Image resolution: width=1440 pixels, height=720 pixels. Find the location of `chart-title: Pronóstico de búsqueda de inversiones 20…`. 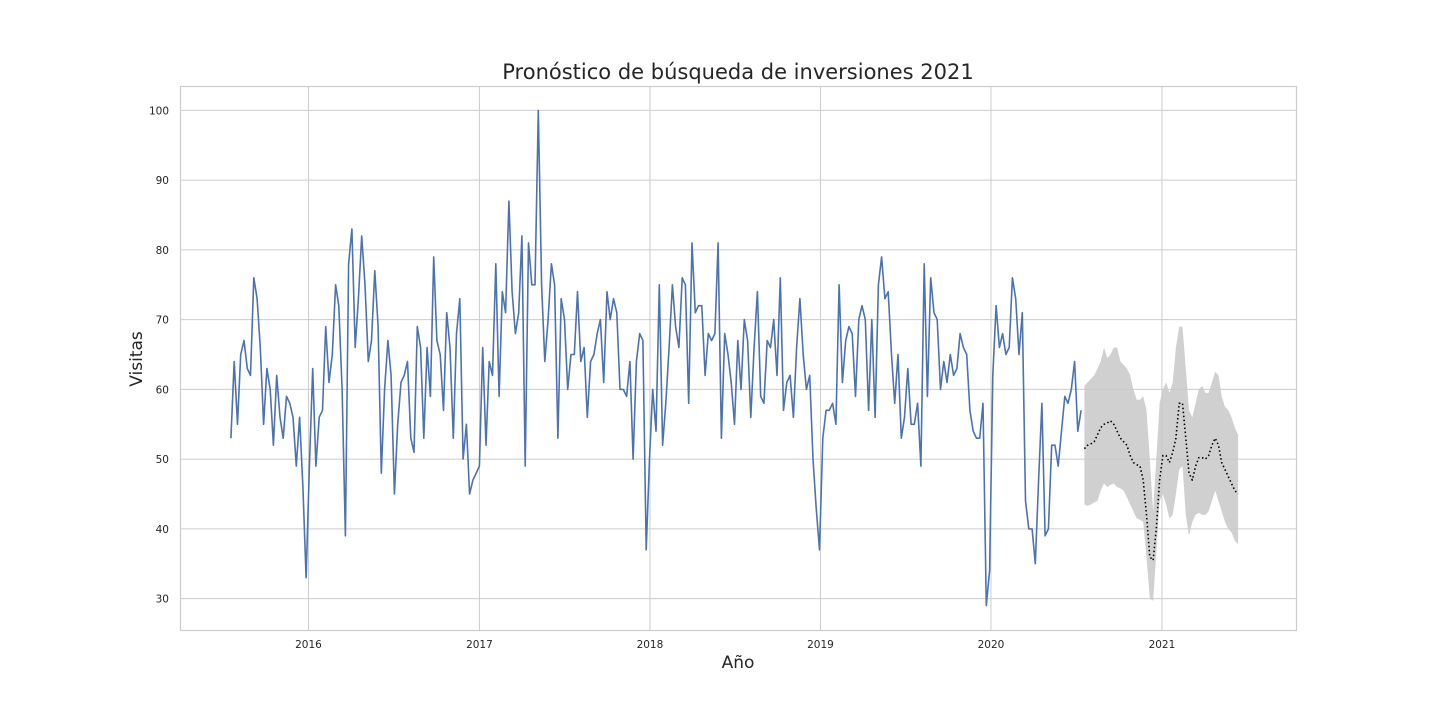

chart-title: Pronóstico de búsqueda de inversiones 20… is located at coordinates (737, 72).